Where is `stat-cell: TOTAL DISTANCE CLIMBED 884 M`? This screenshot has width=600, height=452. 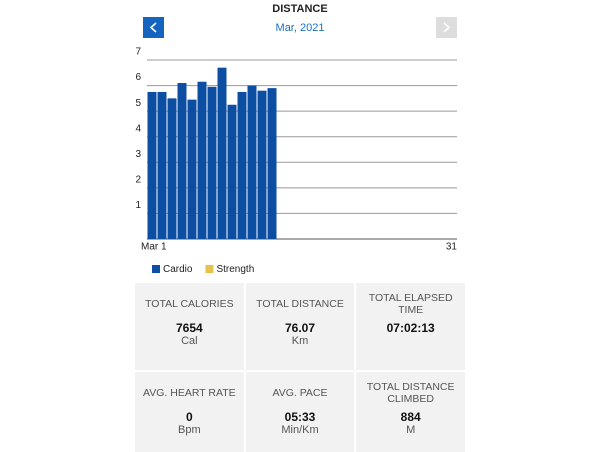 stat-cell: TOTAL DISTANCE CLIMBED 884 M is located at coordinates (410, 412).